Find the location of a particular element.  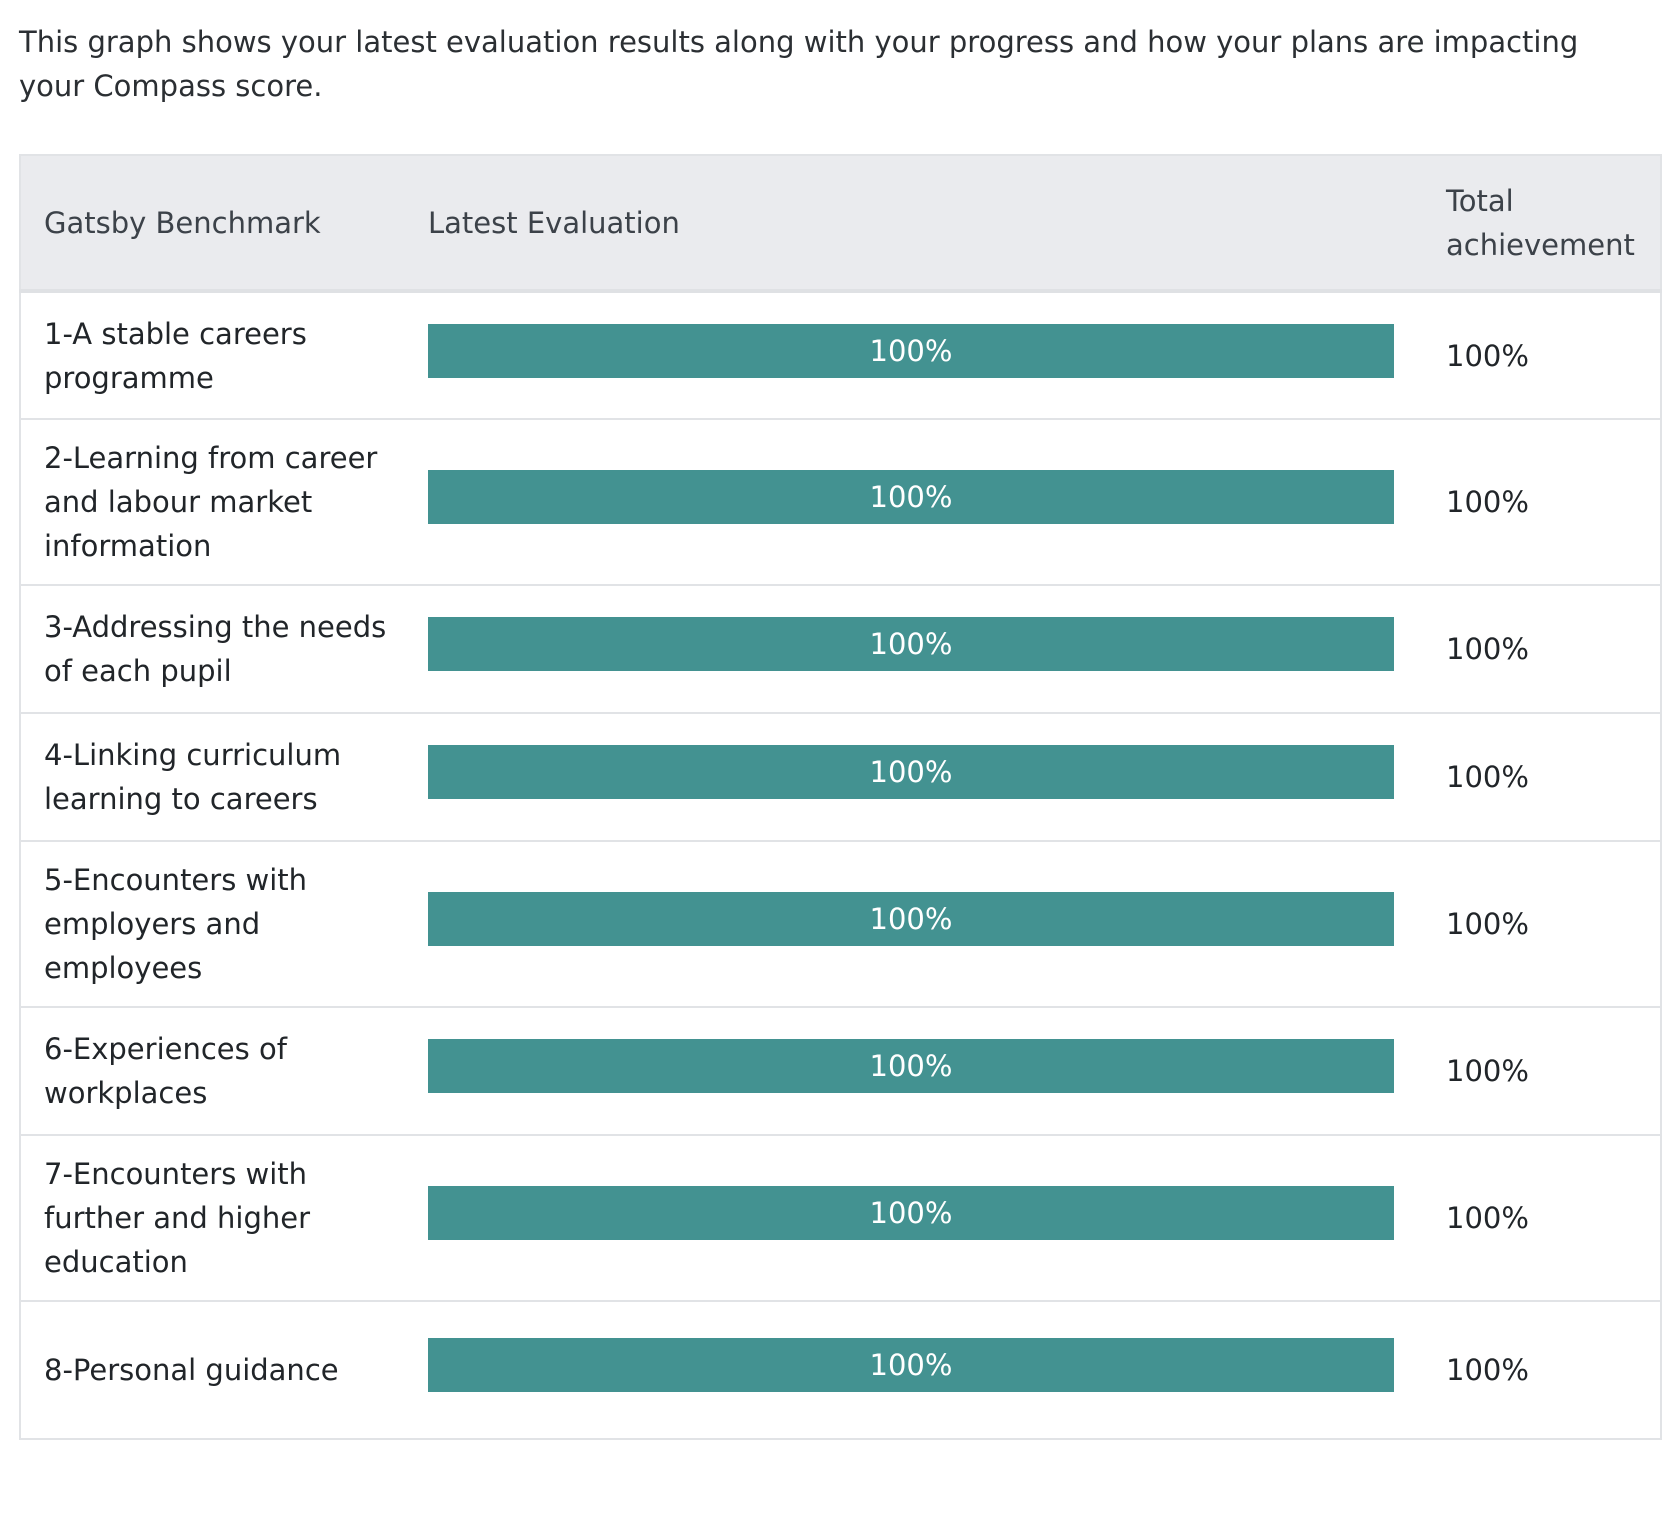

benchmark-name: 1-A stable careers programme is located at coordinates (175, 355).